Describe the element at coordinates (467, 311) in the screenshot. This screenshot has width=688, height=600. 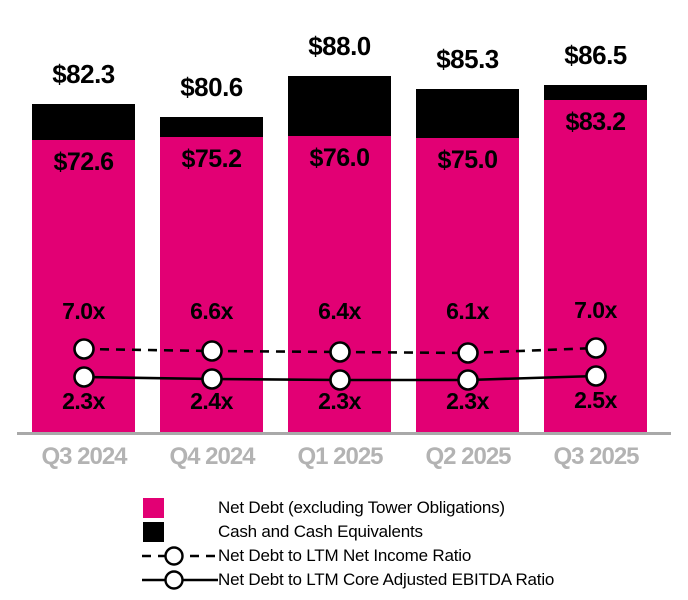
I see `ratio-label-net-income-q2-2025: 6.1x` at that location.